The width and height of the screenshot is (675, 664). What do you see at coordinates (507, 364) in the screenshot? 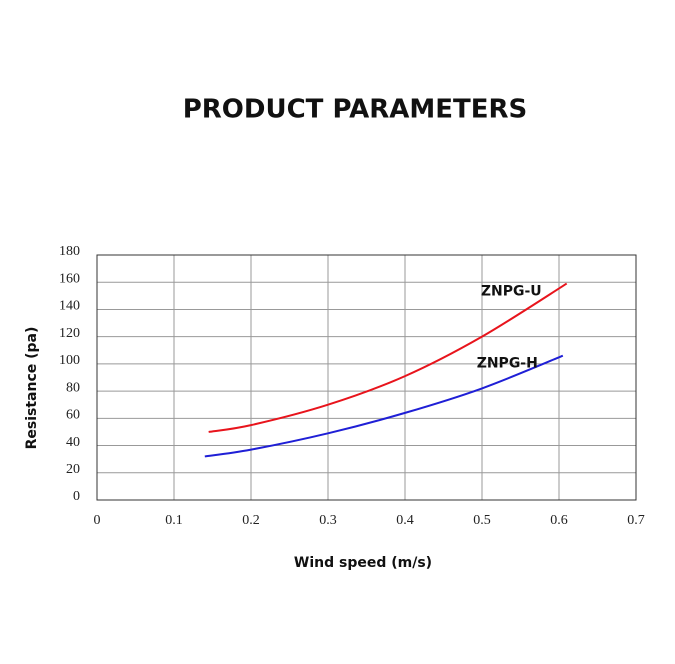
I see `series-label: ZNPG-H` at bounding box center [507, 364].